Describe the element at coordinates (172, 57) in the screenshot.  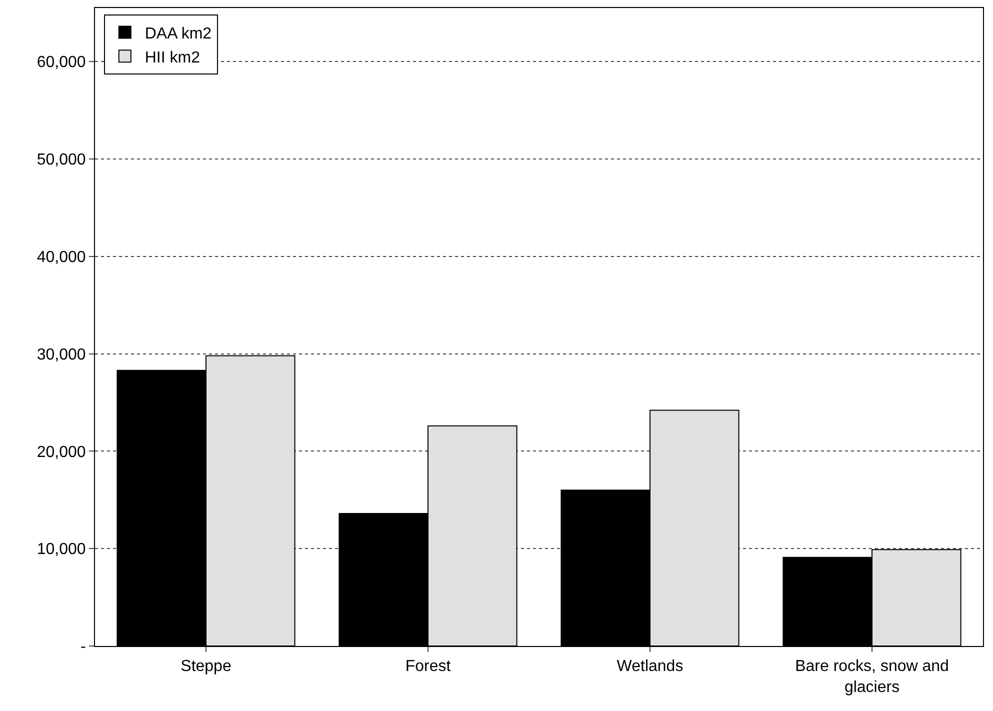
I see `legend-label: HII km2` at that location.